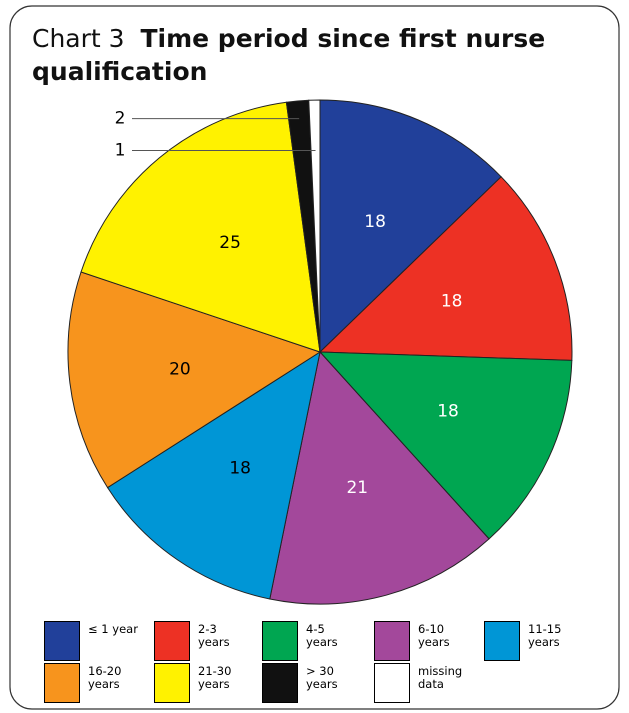  Describe the element at coordinates (440, 677) in the screenshot. I see `legend-label: missing data` at that location.